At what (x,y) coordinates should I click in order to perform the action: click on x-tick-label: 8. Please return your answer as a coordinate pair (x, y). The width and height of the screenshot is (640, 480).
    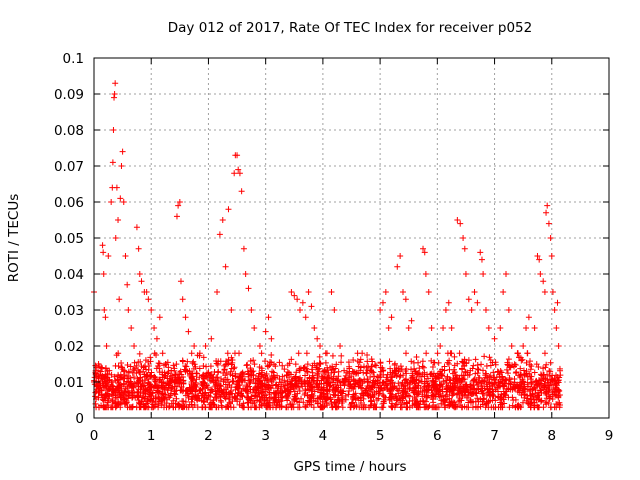
    Looking at the image, I should click on (551, 436).